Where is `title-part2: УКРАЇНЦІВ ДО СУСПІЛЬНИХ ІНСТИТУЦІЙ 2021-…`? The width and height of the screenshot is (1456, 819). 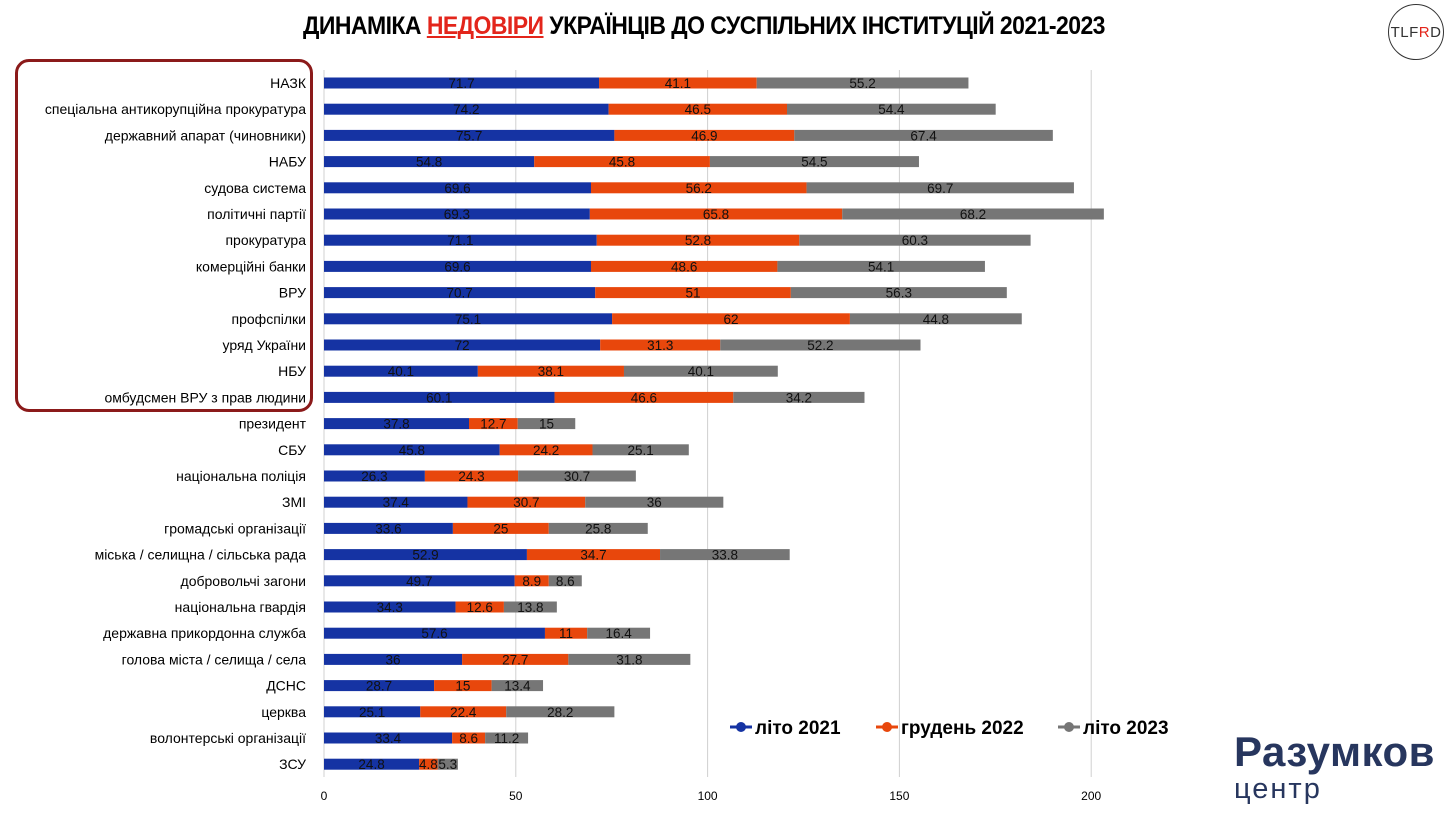
title-part2: УКРАЇНЦІВ ДО СУСПІЛЬНИХ ІНСТИТУЦІЙ 2021-… is located at coordinates (824, 26).